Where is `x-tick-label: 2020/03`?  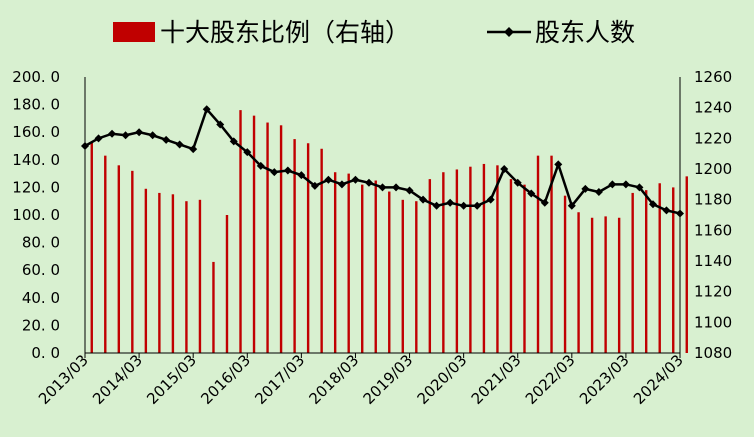 x-tick-label: 2020/03 is located at coordinates (442, 379).